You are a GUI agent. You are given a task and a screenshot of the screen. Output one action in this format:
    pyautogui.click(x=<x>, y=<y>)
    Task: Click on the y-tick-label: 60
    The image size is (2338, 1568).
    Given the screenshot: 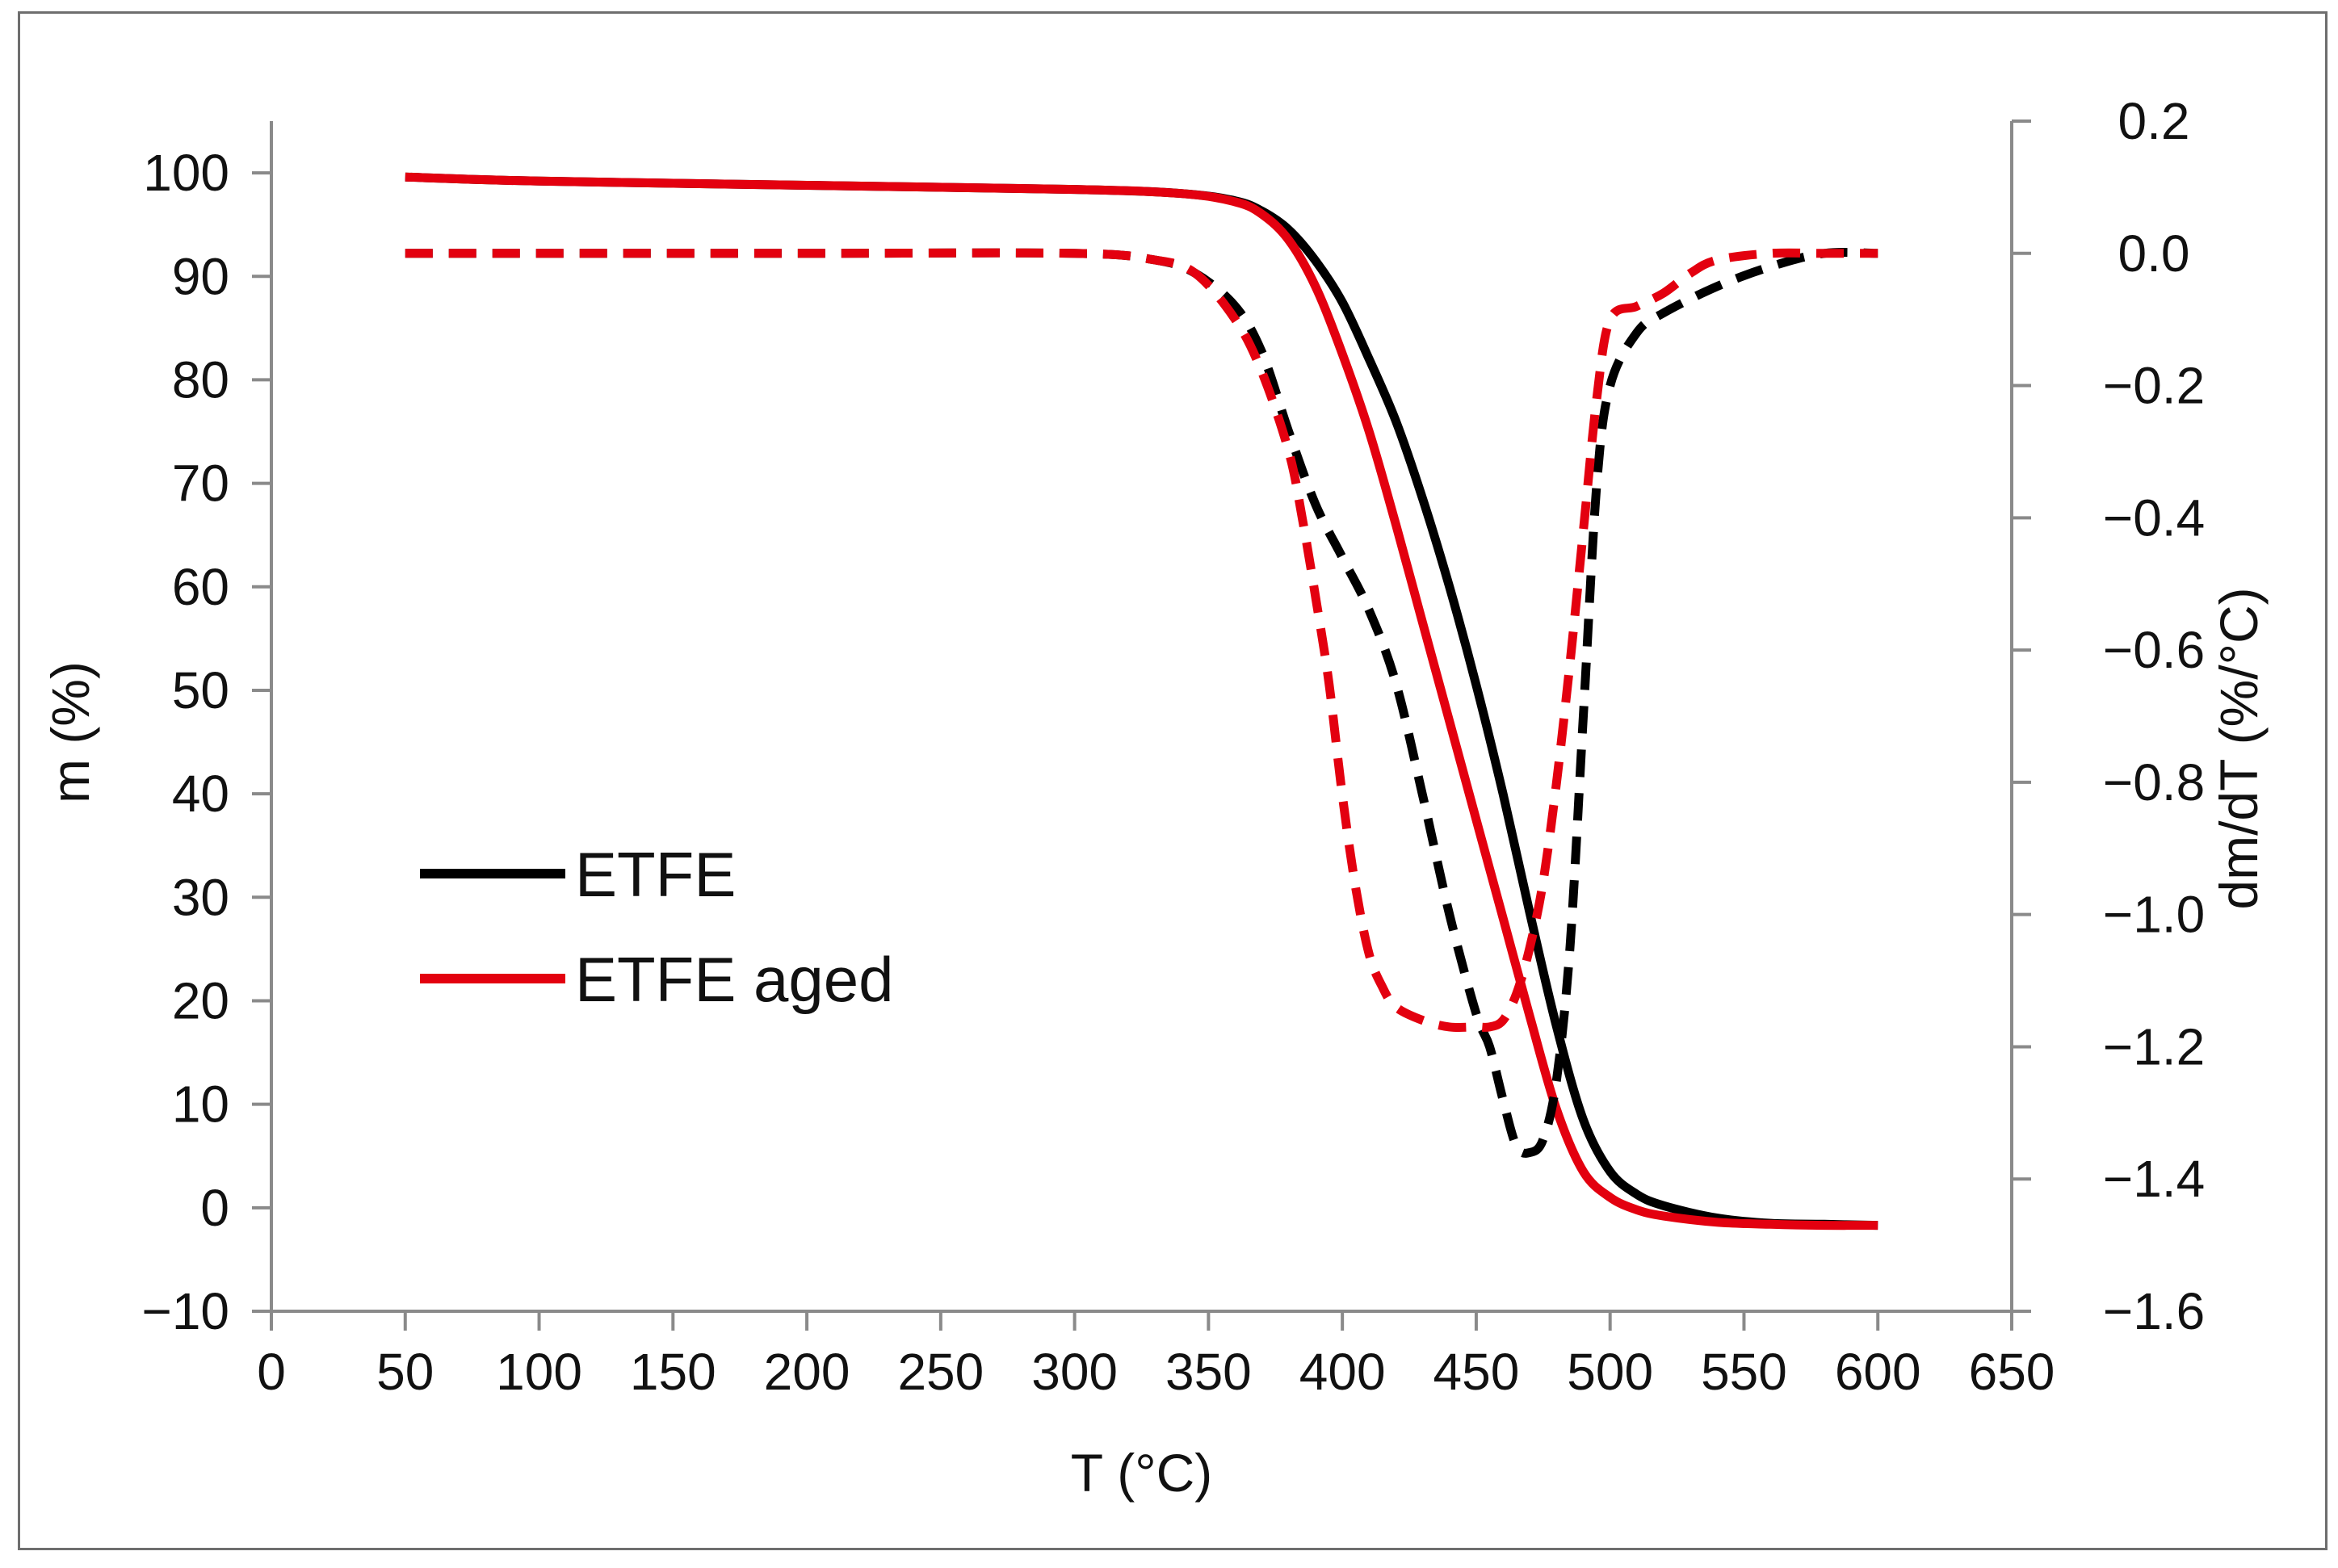 What is the action you would take?
    pyautogui.click(x=200, y=587)
    